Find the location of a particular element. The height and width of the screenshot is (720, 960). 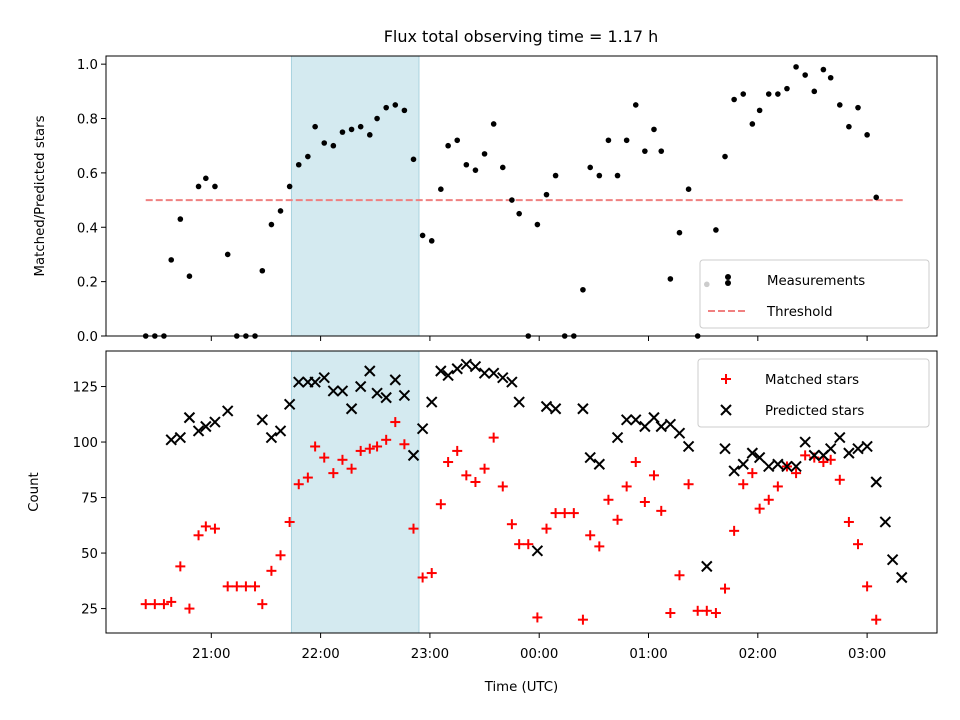

bottom-y-ticks: 25 50 75 100 125 is located at coordinates (89, 499).